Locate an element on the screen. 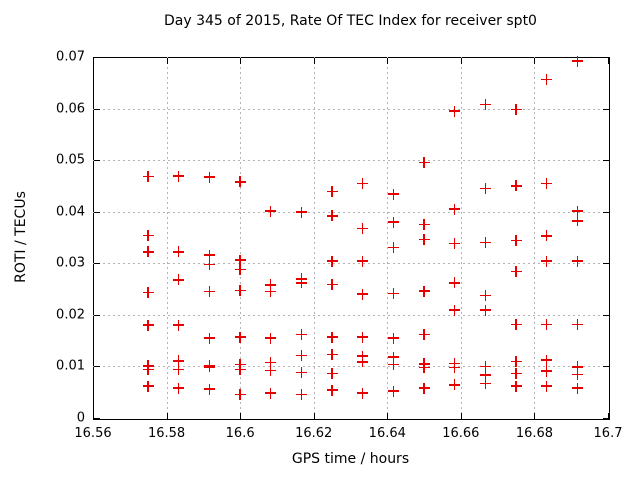 This screenshot has height=480, width=640. y-tick-label: 0.03 is located at coordinates (70, 263).